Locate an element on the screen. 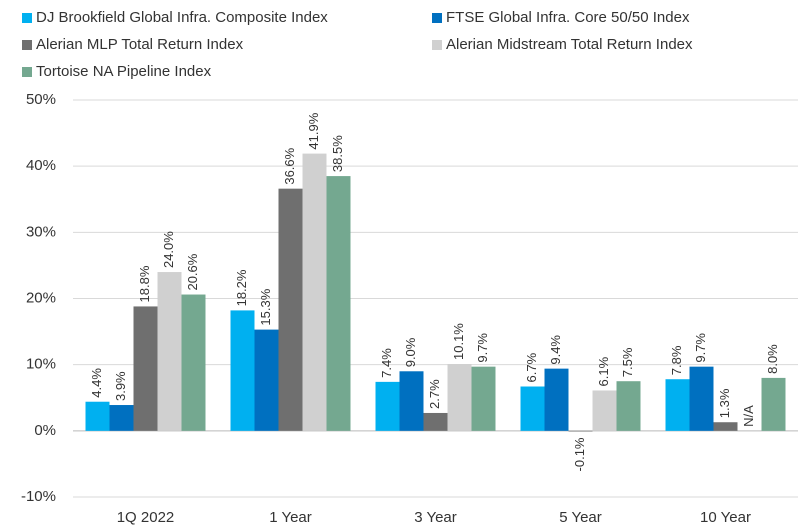 This screenshot has width=807, height=529. data-label: 9.4% is located at coordinates (555, 350).